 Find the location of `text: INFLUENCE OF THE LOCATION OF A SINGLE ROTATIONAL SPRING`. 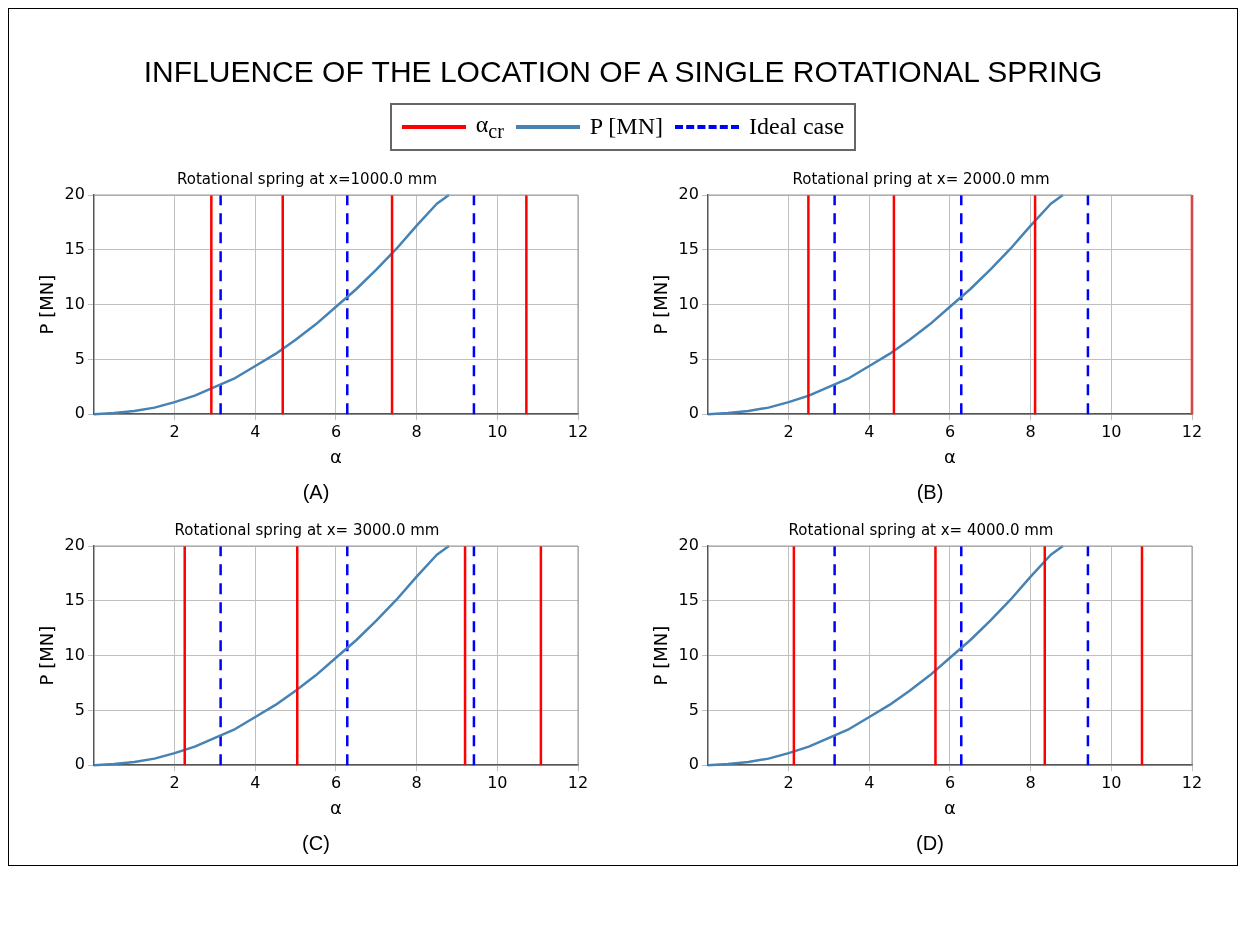

text: INFLUENCE OF THE LOCATION OF A SINGLE ROTATIONAL SPRING is located at coordinates (623, 72).